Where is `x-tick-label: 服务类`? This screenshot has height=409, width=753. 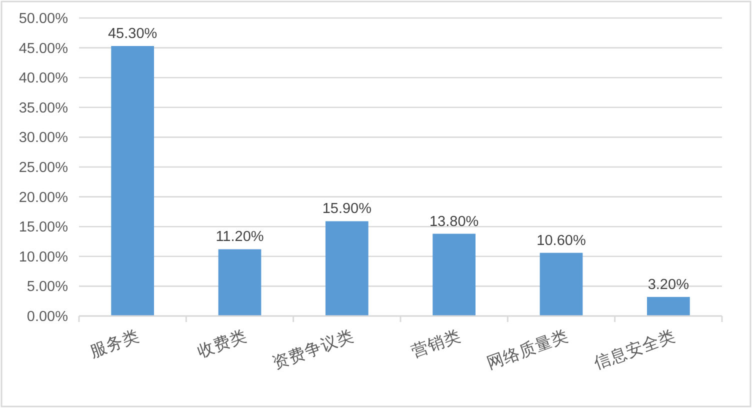
x-tick-label: 服务类 is located at coordinates (115, 344).